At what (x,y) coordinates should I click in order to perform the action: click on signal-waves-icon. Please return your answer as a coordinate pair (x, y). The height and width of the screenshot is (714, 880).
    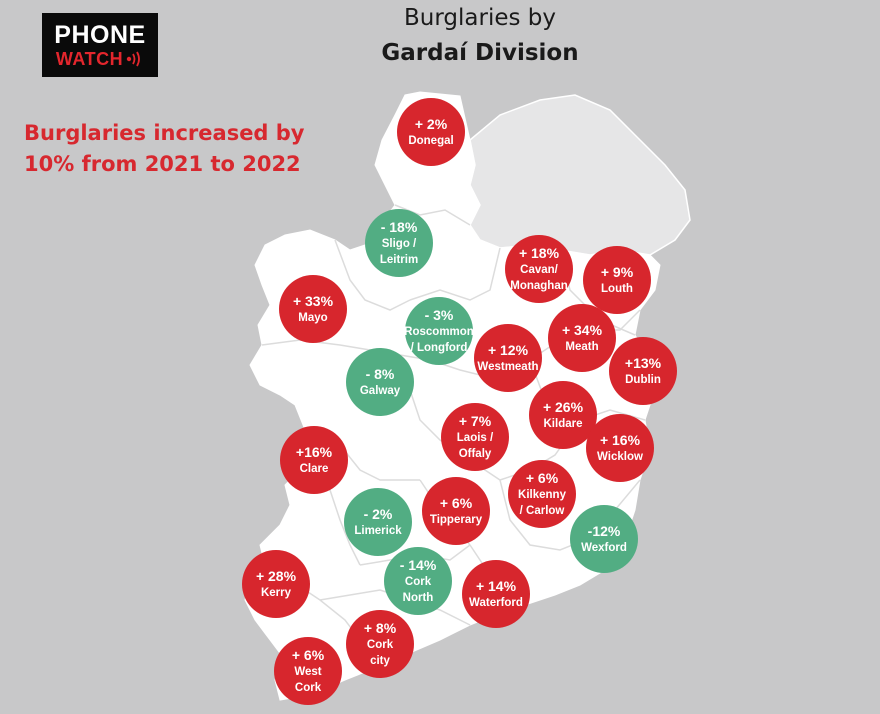
    Looking at the image, I should click on (133, 58).